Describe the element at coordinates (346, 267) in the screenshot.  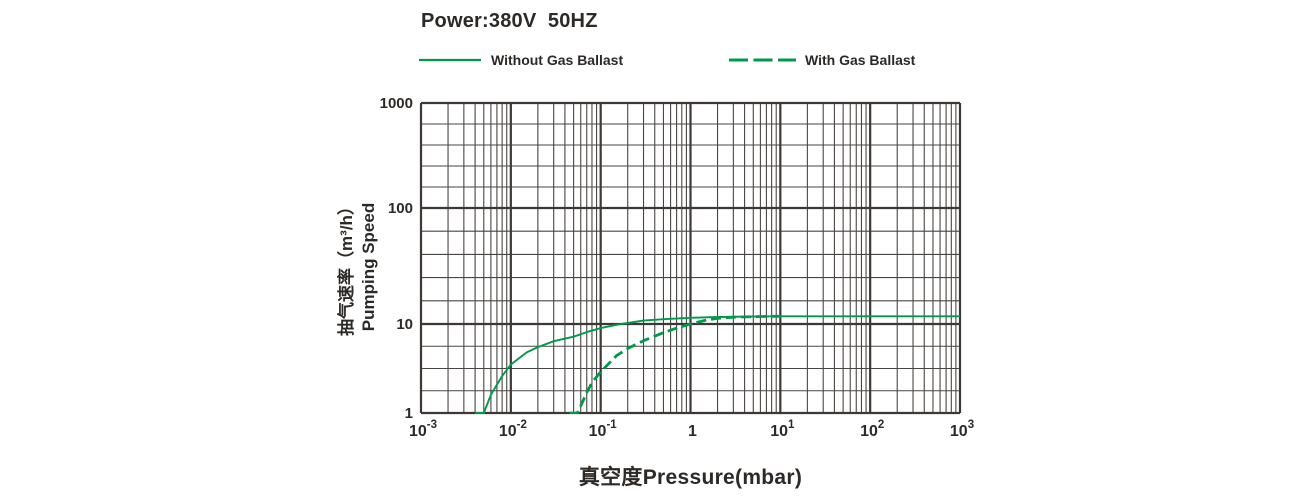
I see `y-axis-title-cn: 抽气速率（m³/h）` at that location.